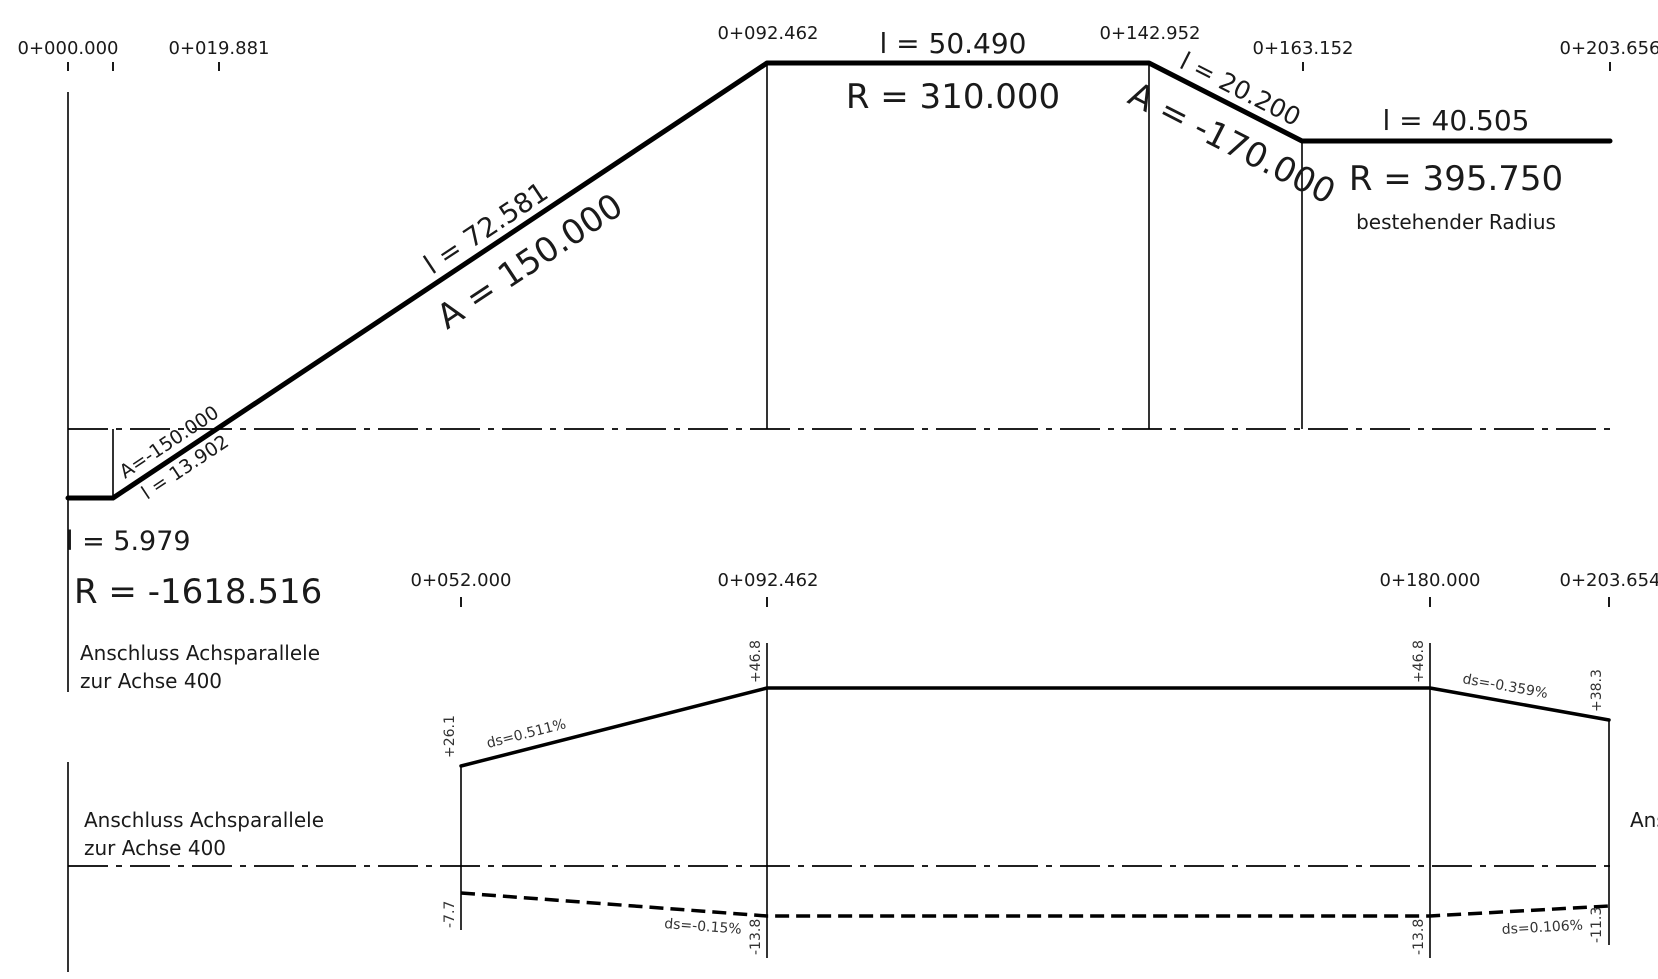  I want to click on upper-slope-label: ds=0.511%, so click(526, 734).